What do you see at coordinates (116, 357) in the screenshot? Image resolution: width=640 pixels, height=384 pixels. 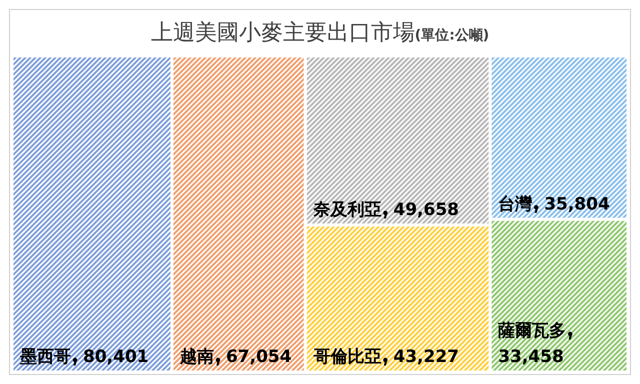 I see `data-label: 80,401` at bounding box center [116, 357].